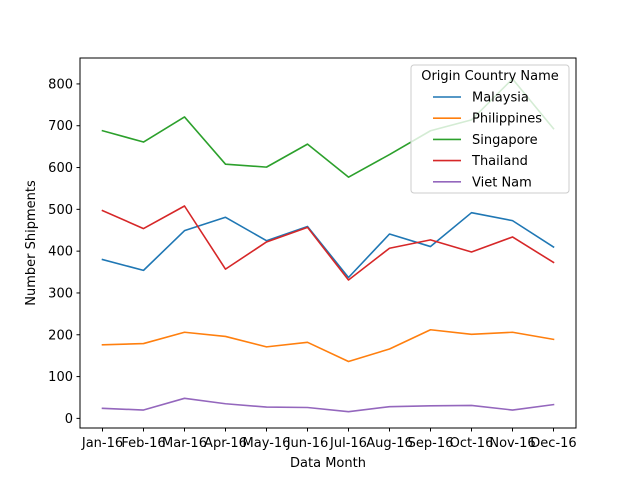  What do you see at coordinates (499, 161) in the screenshot?
I see `legend-label-thailand: Thailand` at bounding box center [499, 161].